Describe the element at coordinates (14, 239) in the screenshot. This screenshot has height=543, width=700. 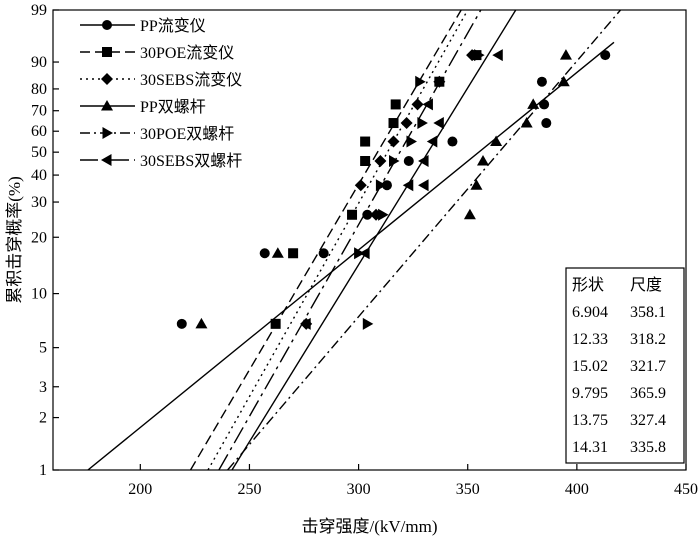
I see `y-axis-label: 累积击穿概率(%)` at that location.